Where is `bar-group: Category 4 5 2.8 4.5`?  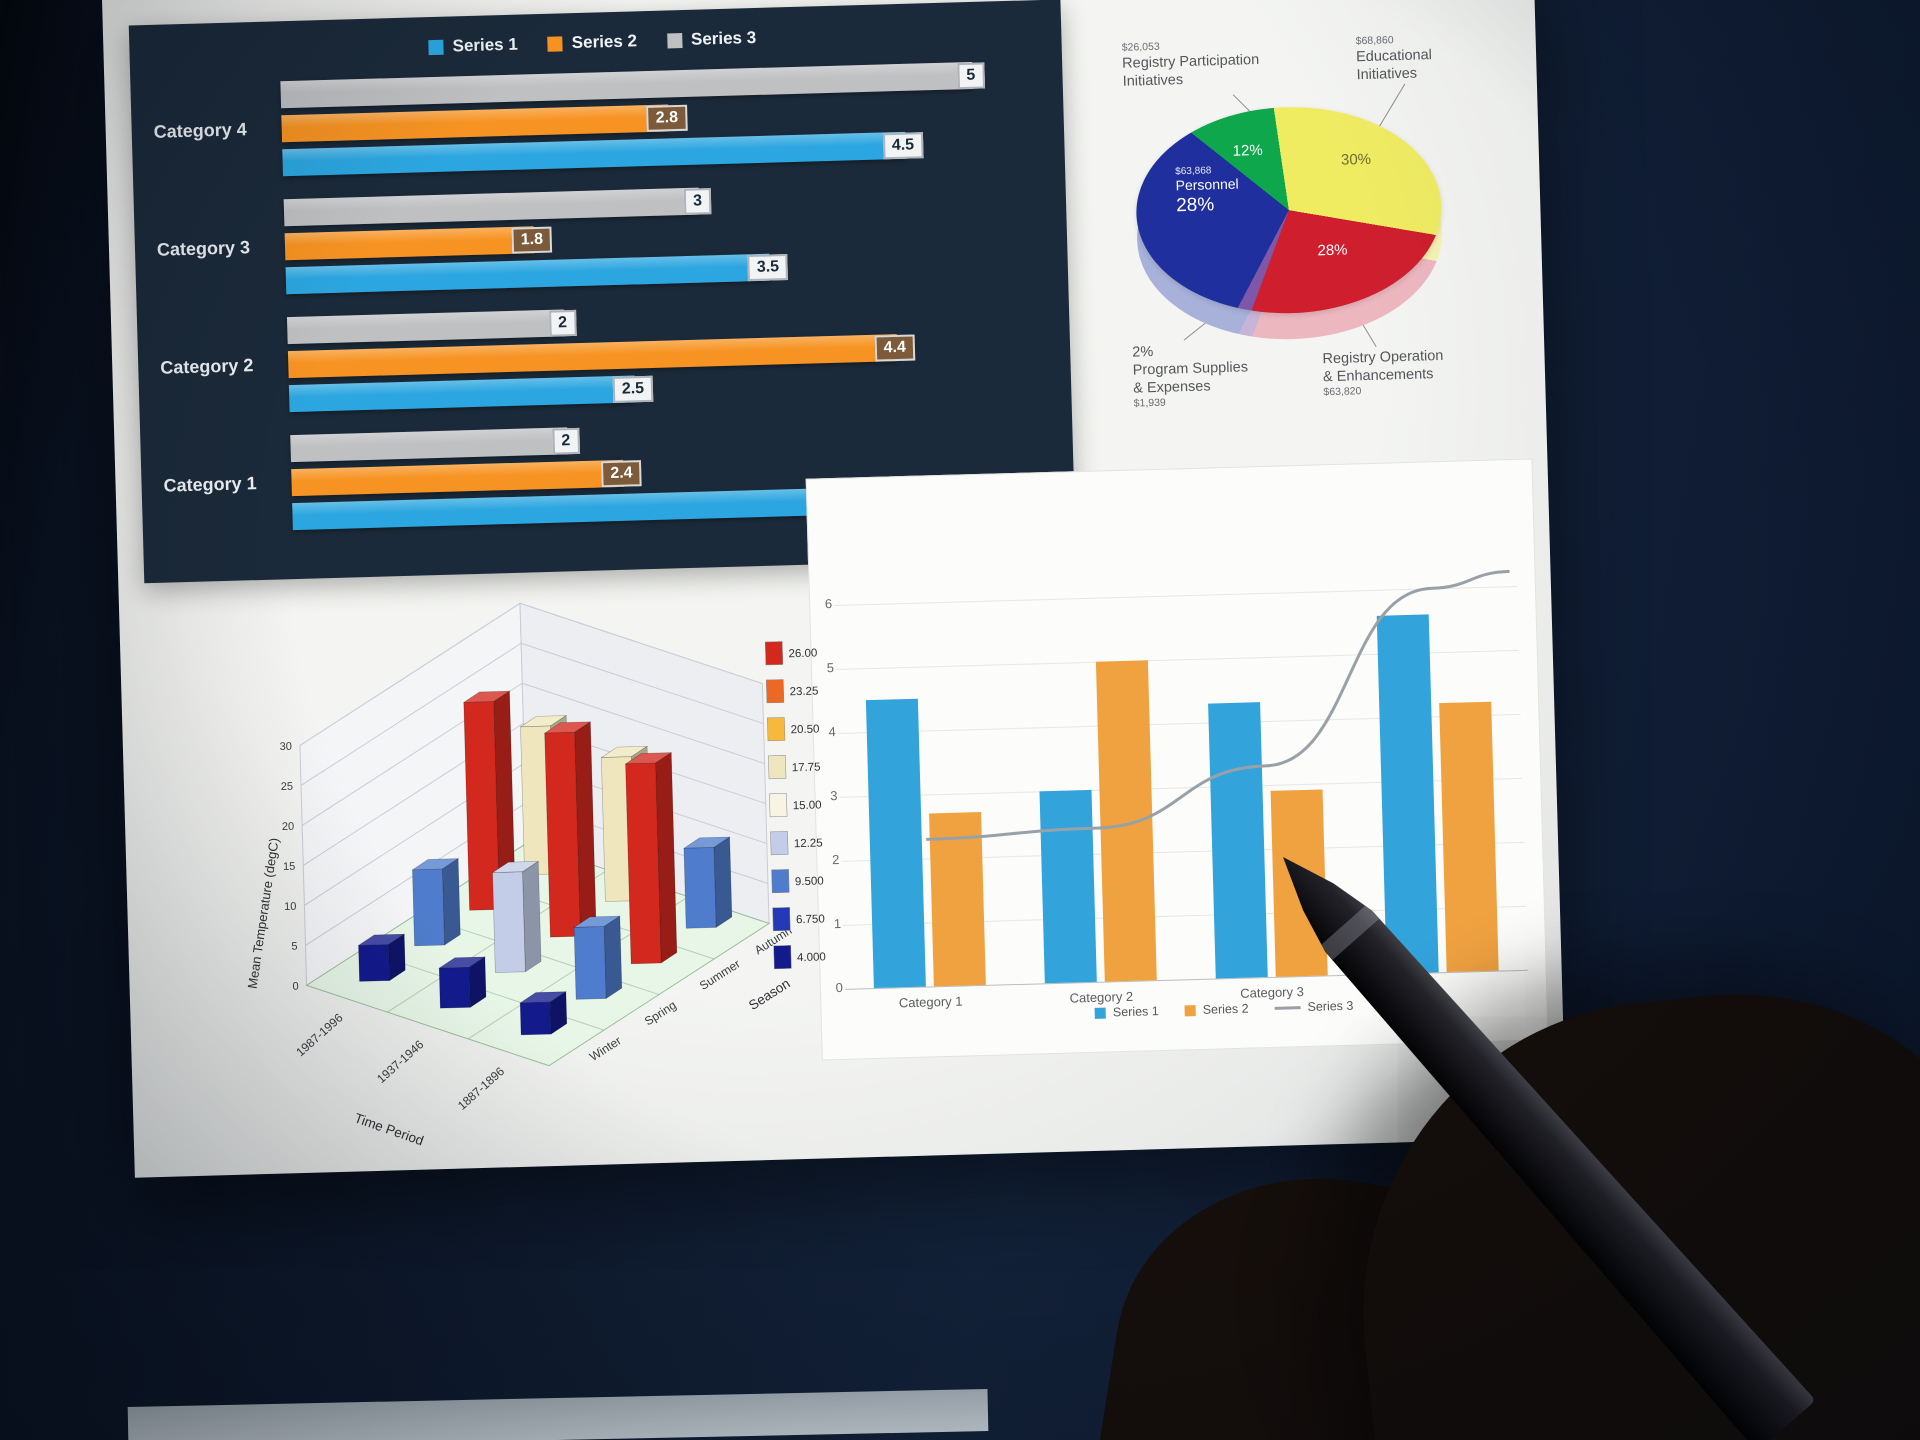
bar-group: Category 4 5 2.8 4.5 is located at coordinates (594, 120).